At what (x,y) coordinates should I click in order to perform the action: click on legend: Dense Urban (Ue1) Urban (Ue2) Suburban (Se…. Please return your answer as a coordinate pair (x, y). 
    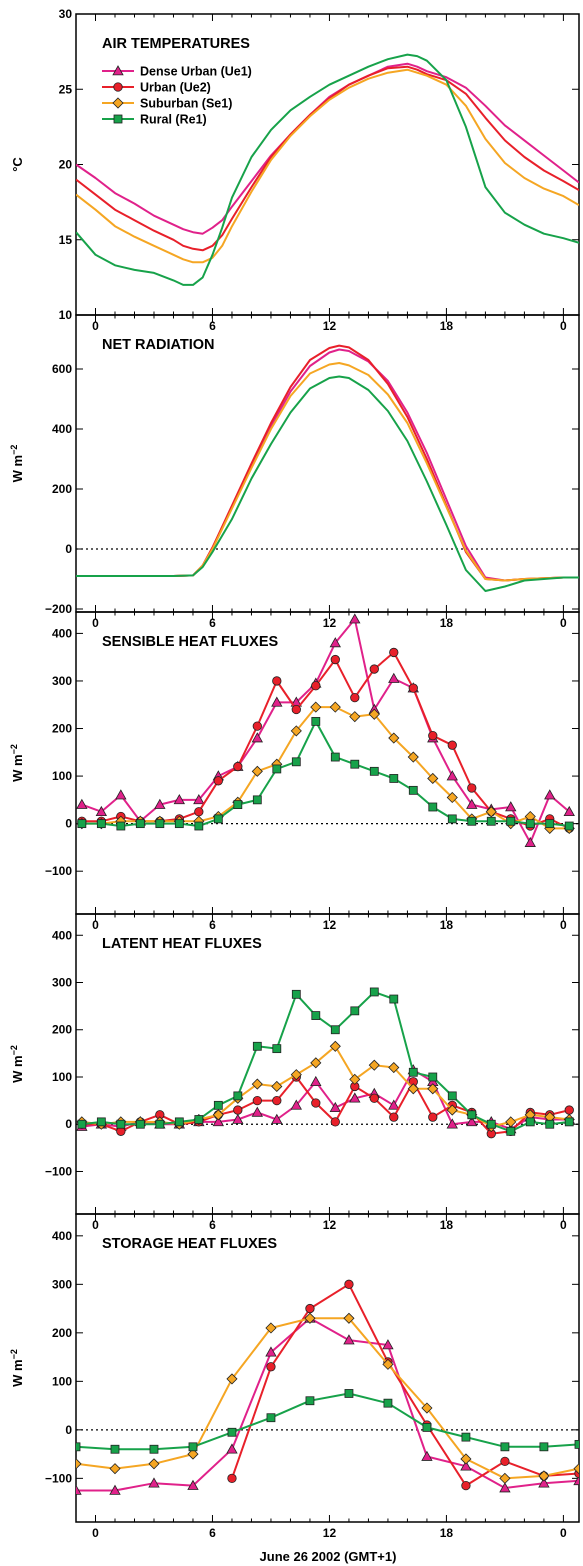
    Looking at the image, I should click on (177, 96).